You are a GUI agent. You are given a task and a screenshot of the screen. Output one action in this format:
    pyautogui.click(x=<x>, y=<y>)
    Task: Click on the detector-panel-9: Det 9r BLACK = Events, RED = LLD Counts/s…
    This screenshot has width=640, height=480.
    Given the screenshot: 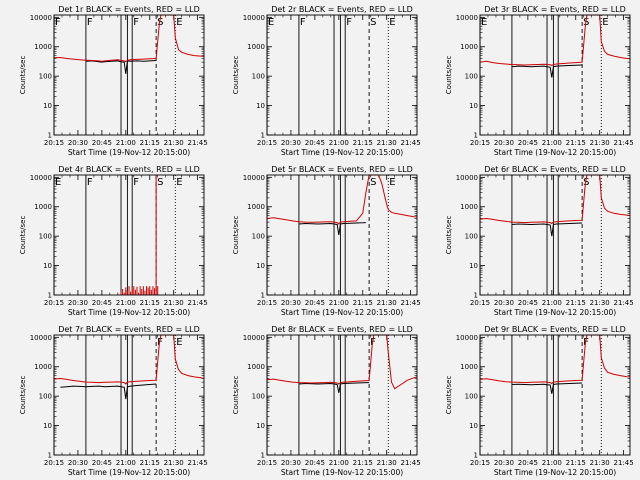 What is the action you would take?
    pyautogui.click(x=539, y=401)
    